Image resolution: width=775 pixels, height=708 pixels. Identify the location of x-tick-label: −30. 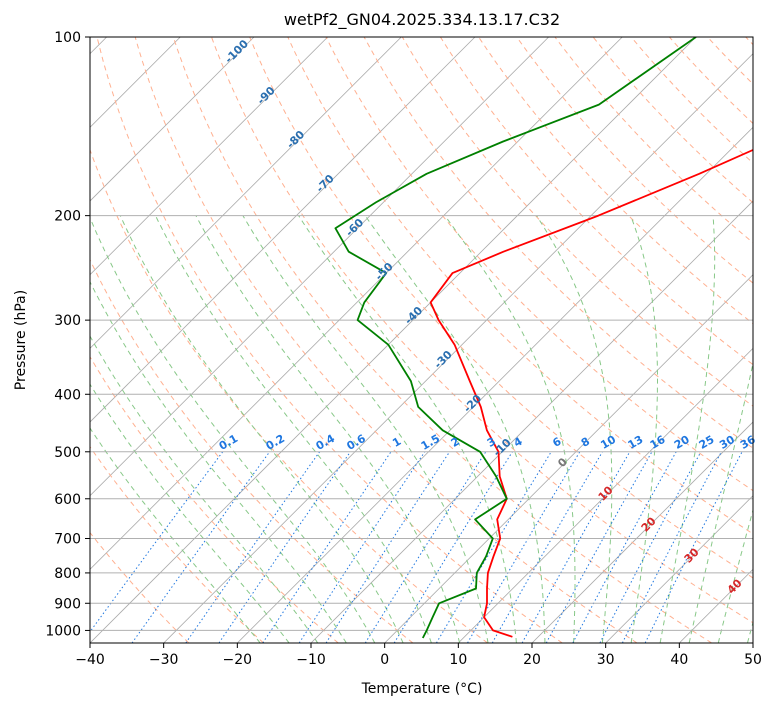
(164, 660).